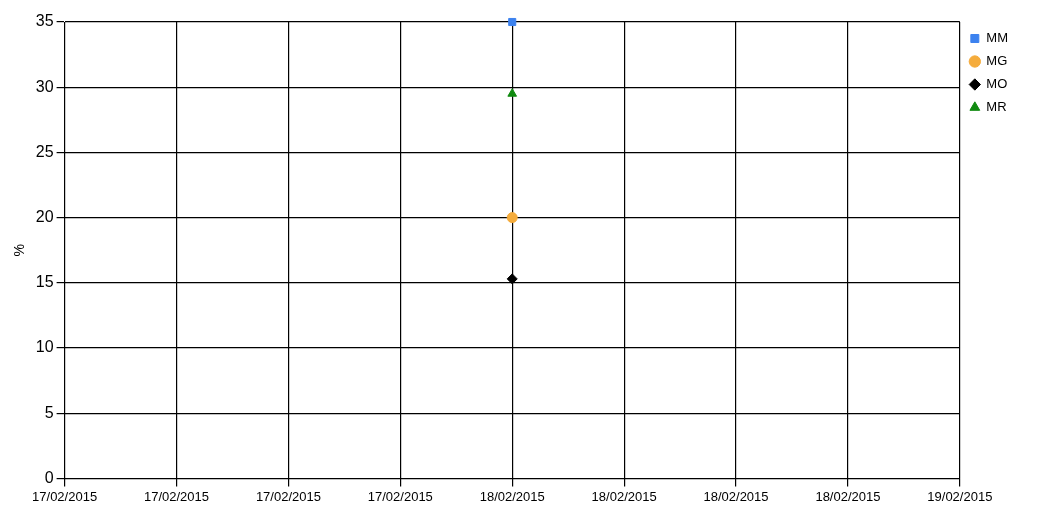 This screenshot has height=516, width=1038. I want to click on y-tick-label: 35, so click(44, 21).